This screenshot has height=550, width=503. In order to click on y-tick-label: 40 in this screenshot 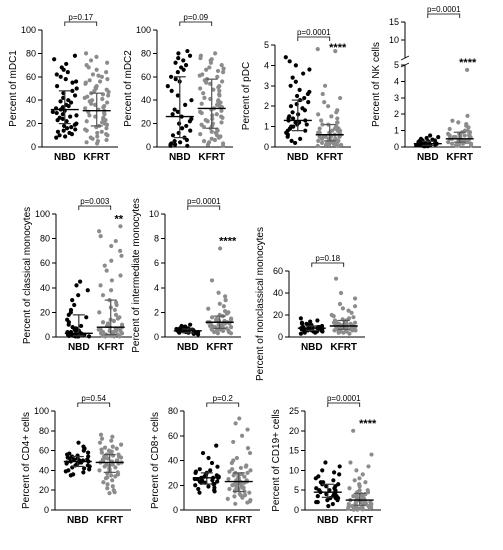, I will do `click(146, 100)`.